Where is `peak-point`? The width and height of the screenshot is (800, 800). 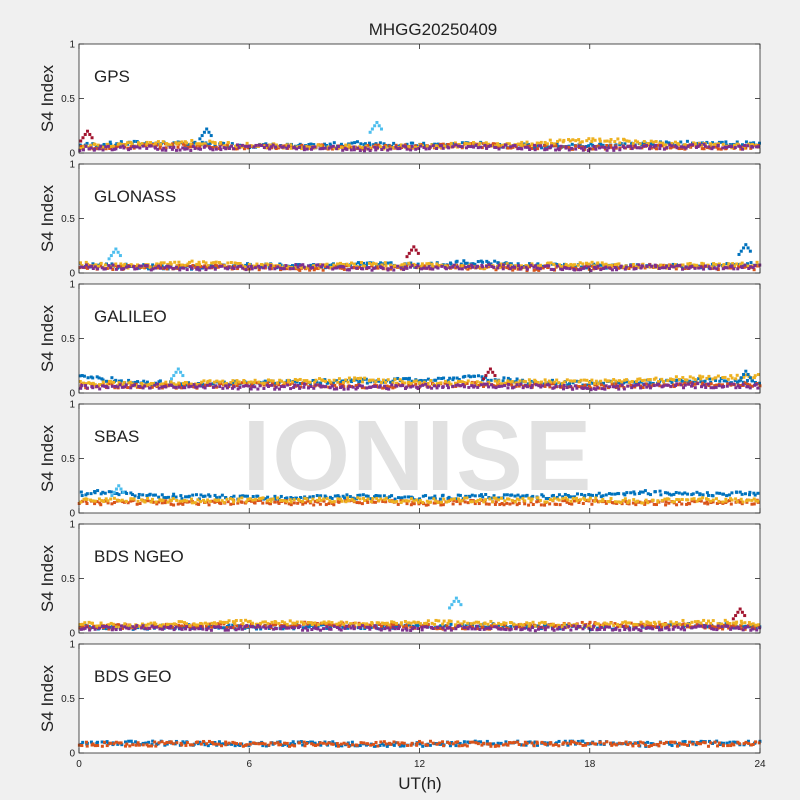 peak-point is located at coordinates (120, 256).